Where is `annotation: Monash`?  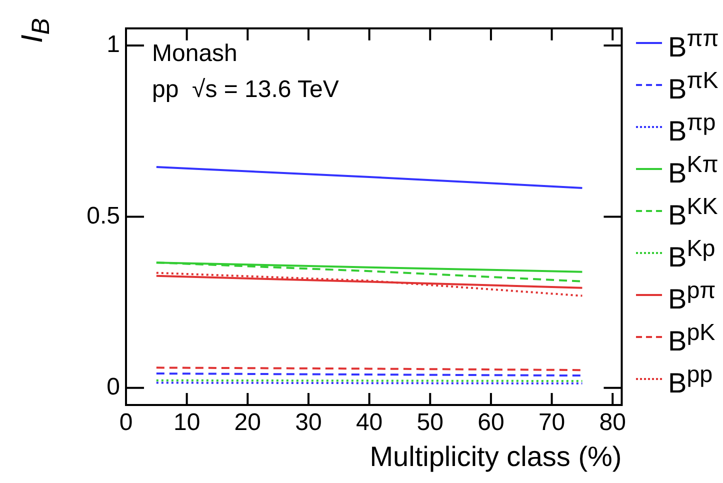
annotation: Monash is located at coordinates (195, 54).